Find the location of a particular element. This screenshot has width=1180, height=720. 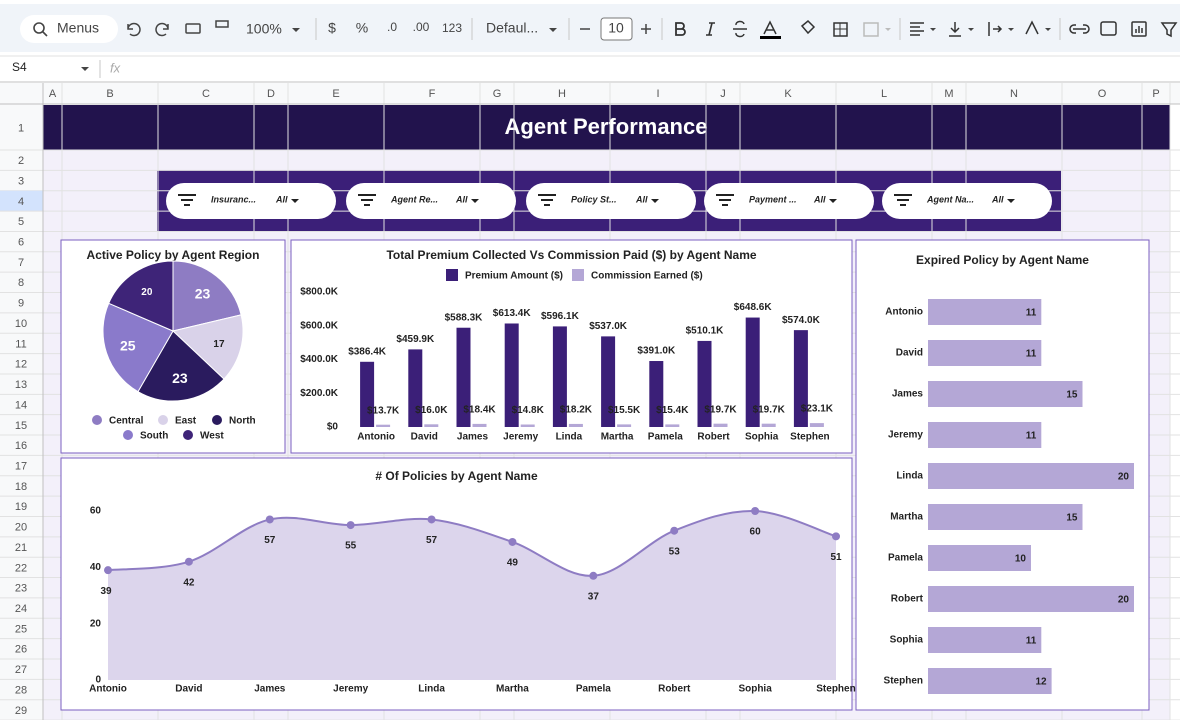

point is located at coordinates (188, 561).